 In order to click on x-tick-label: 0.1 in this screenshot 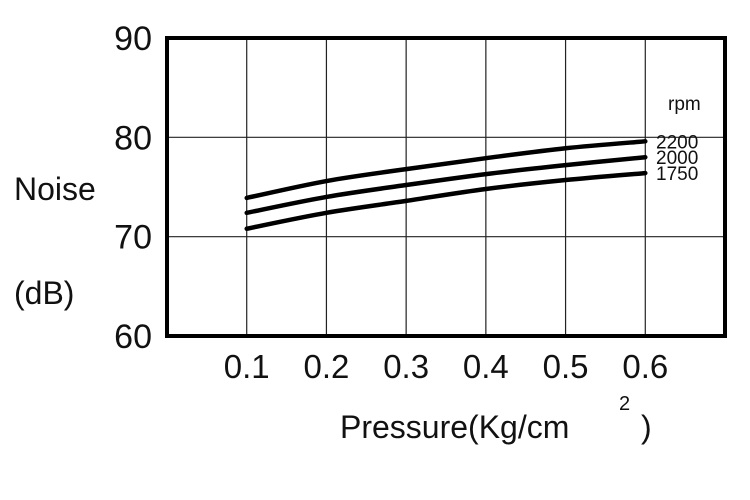, I will do `click(247, 366)`.